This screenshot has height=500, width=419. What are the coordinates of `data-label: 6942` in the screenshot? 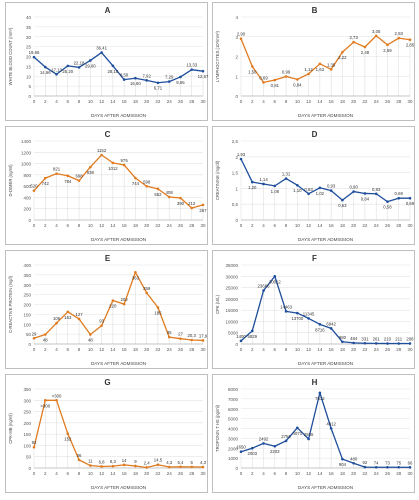 It's located at (331, 323).